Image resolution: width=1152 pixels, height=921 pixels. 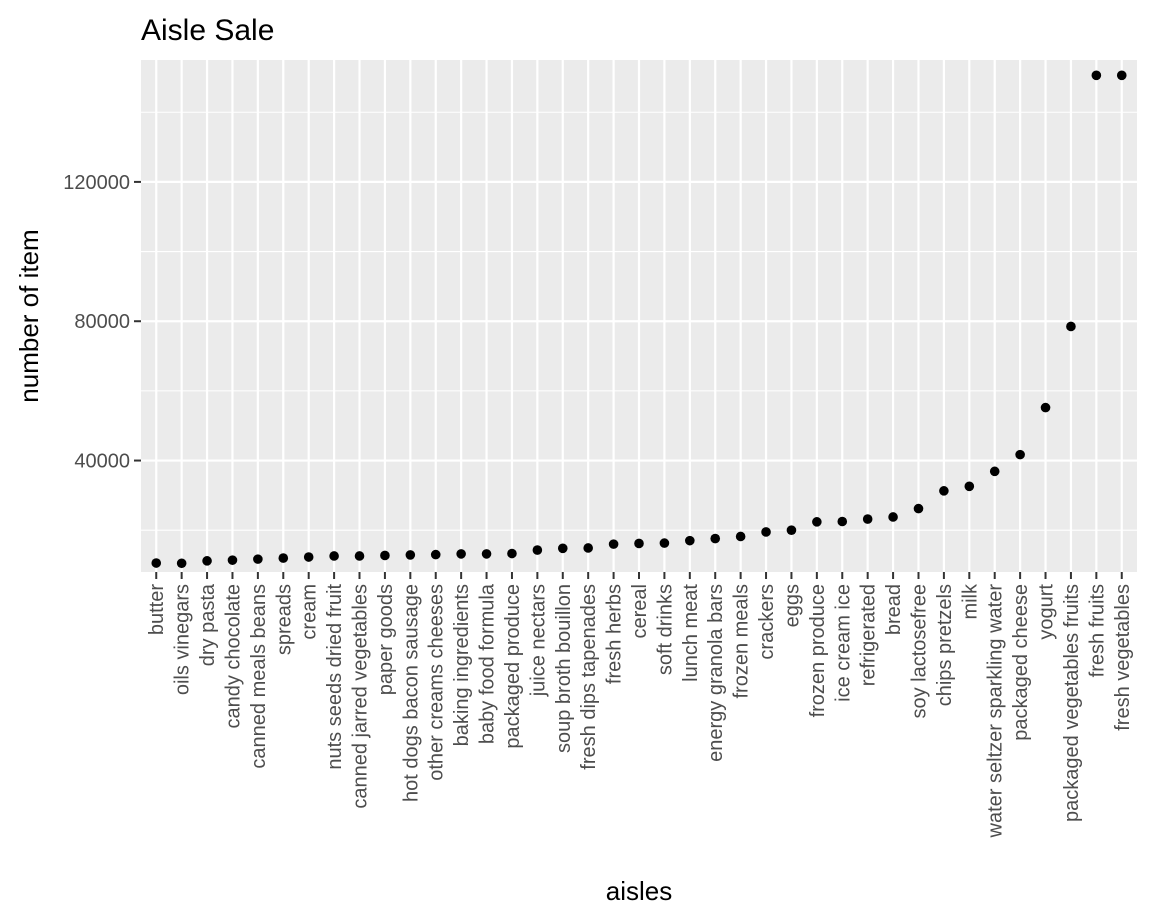 What do you see at coordinates (102, 462) in the screenshot?
I see `y-tick-label: 40000` at bounding box center [102, 462].